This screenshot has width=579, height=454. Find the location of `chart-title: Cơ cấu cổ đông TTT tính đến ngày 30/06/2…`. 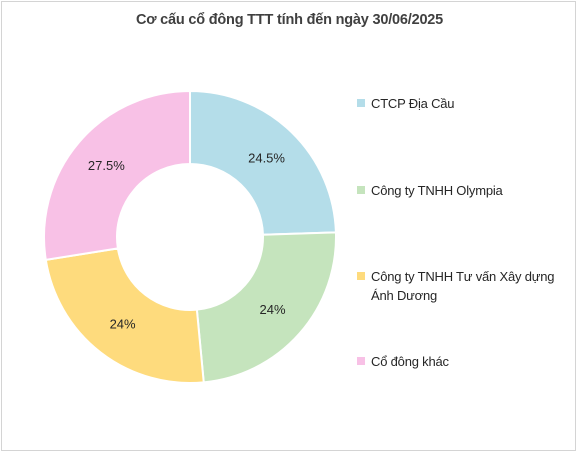

chart-title: Cơ cấu cổ đông TTT tính đến ngày 30/06/2… is located at coordinates (289, 20).